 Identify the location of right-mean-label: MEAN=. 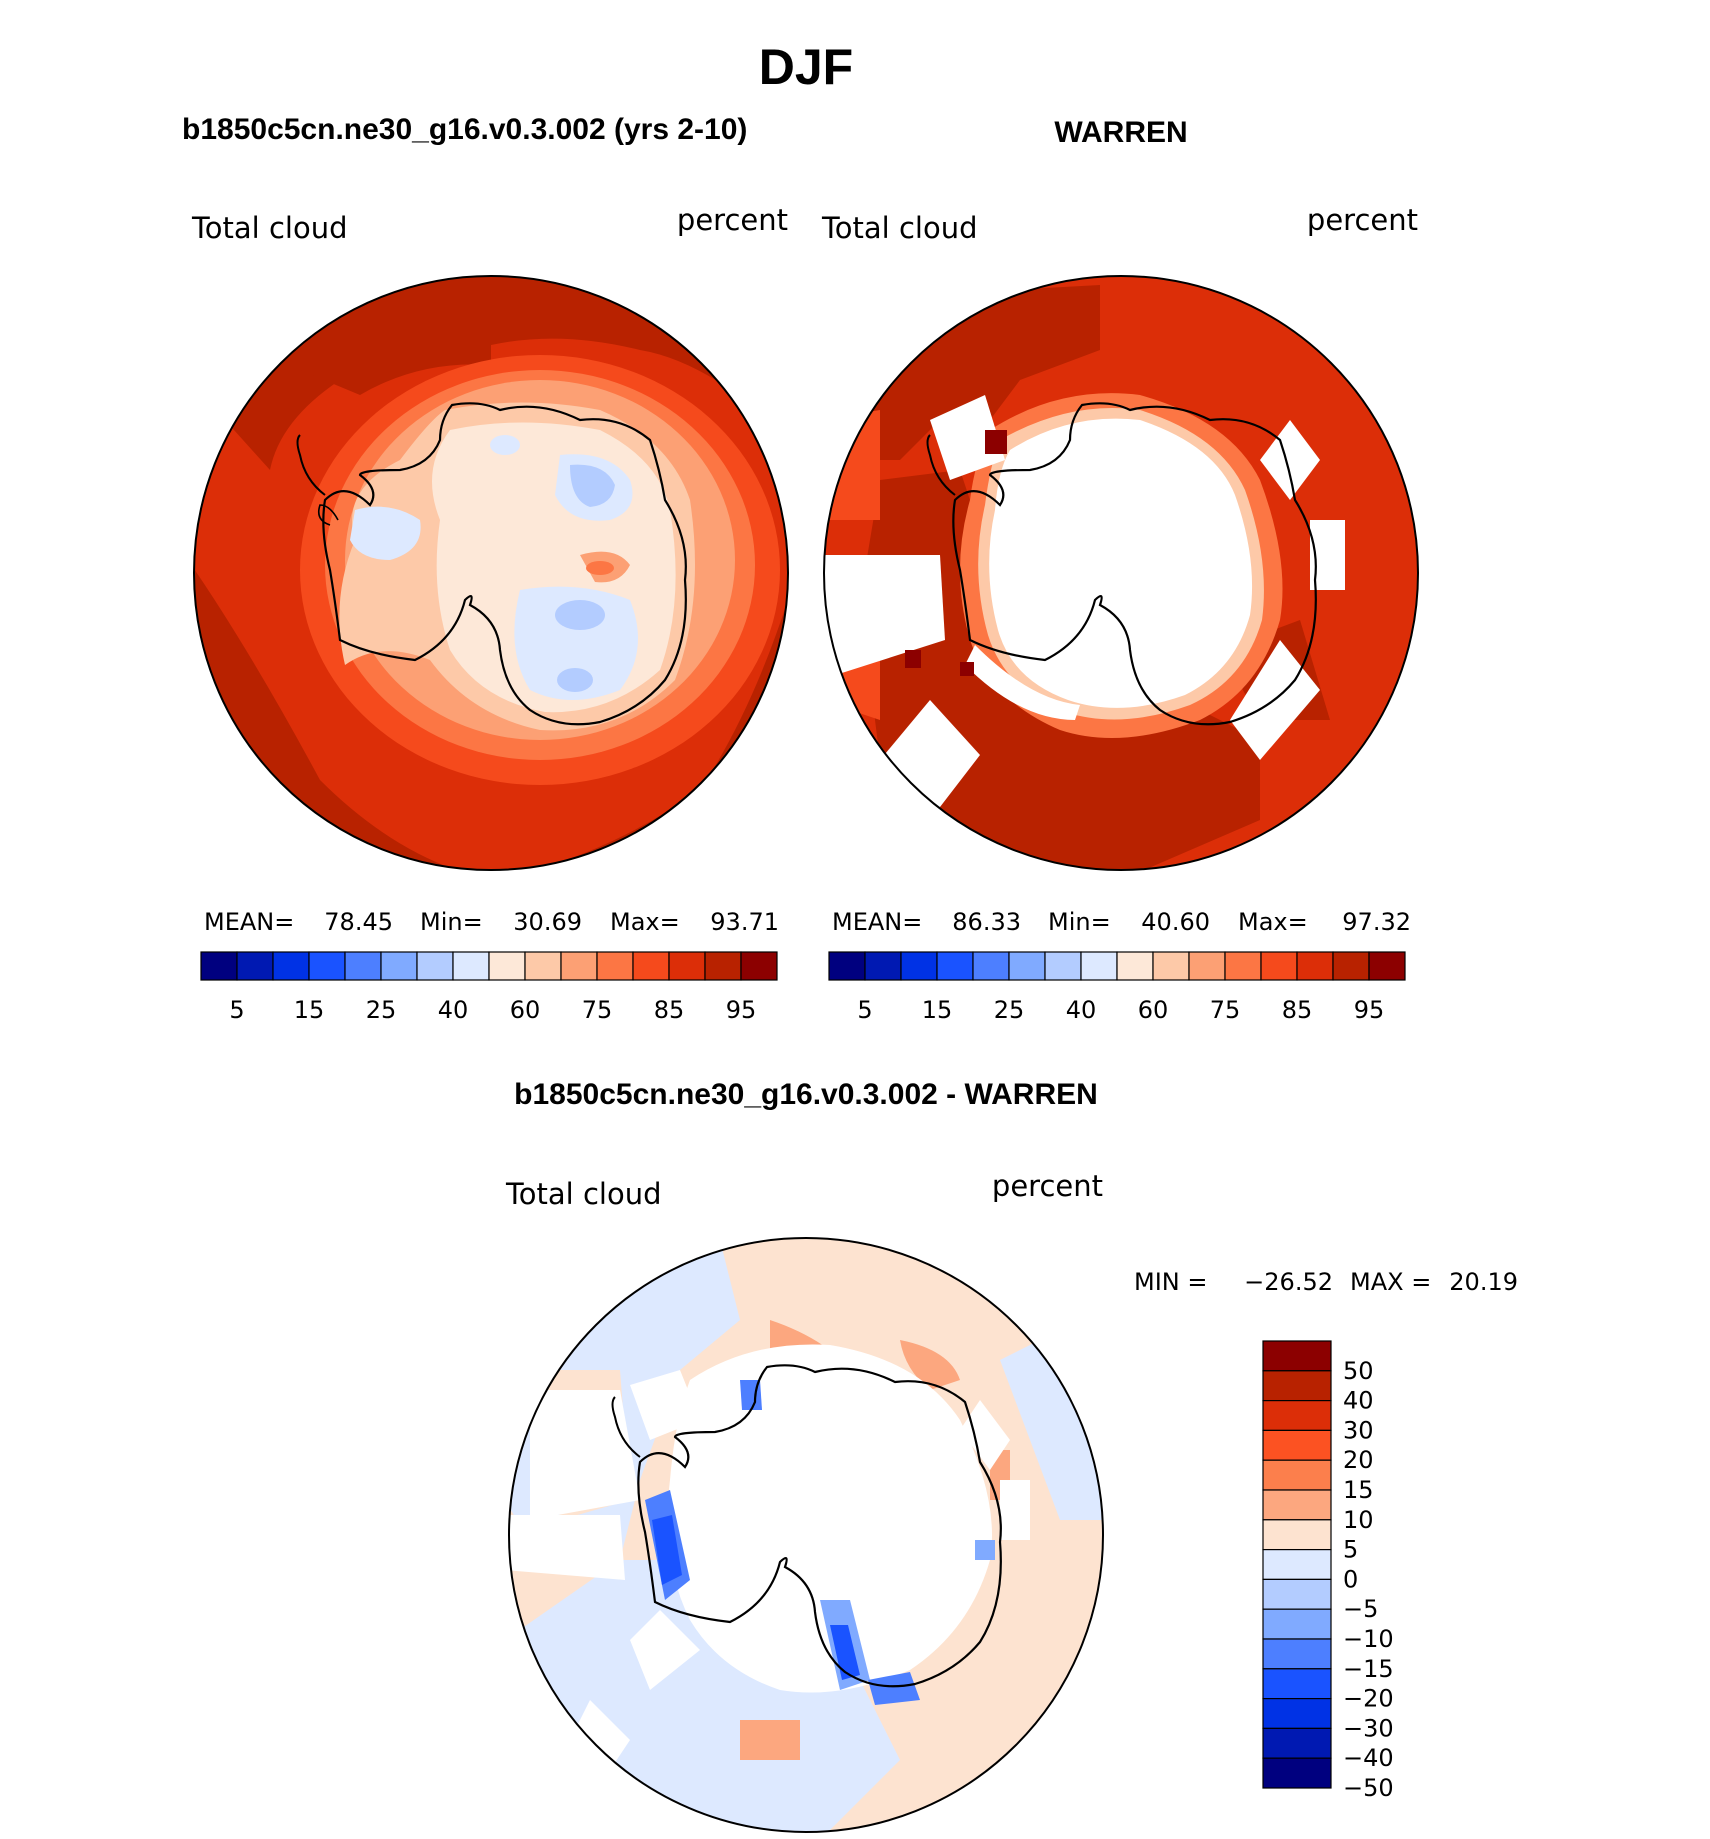
(877, 922).